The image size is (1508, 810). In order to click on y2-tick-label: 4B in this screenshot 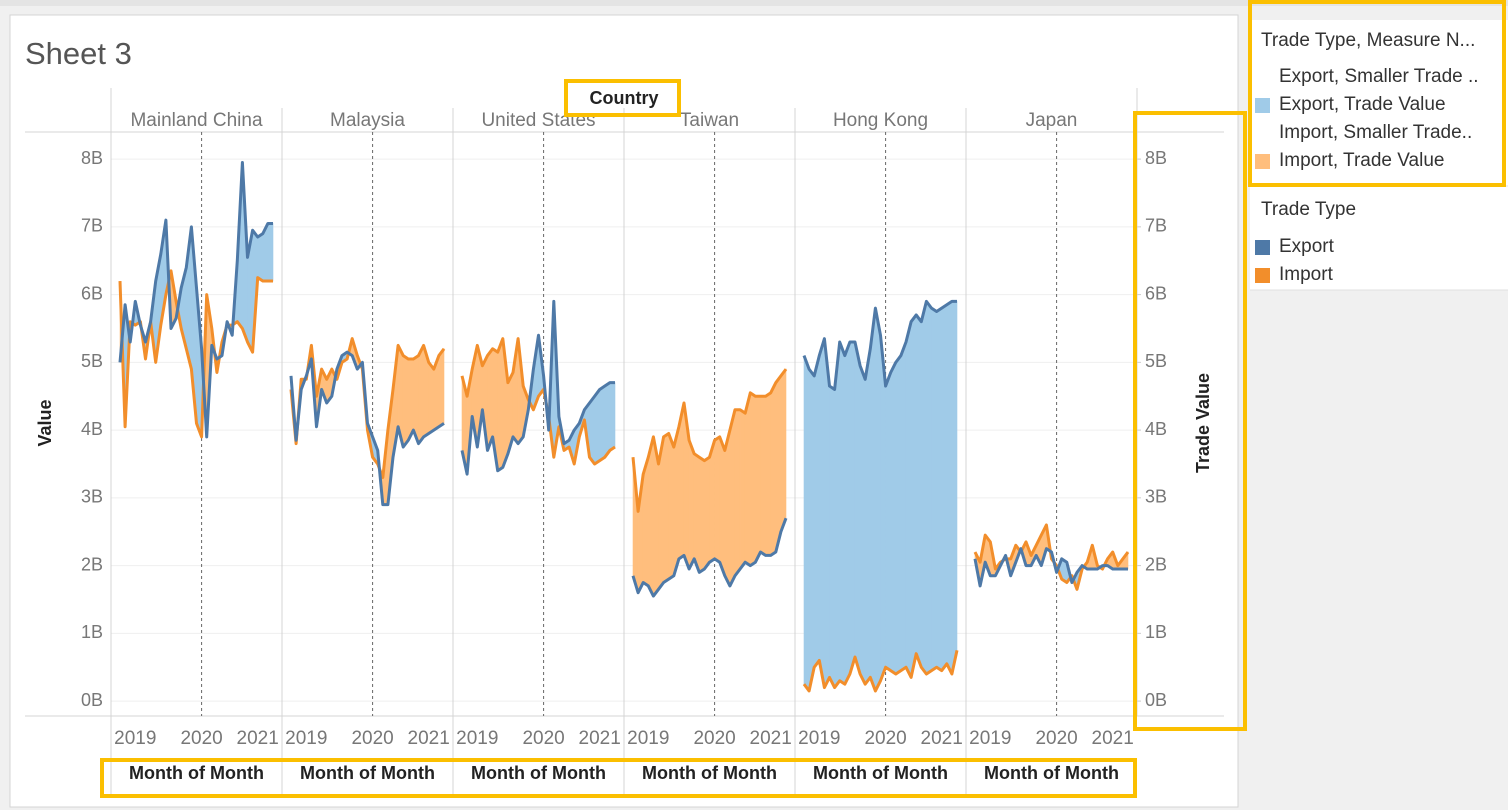, I will do `click(1156, 429)`.